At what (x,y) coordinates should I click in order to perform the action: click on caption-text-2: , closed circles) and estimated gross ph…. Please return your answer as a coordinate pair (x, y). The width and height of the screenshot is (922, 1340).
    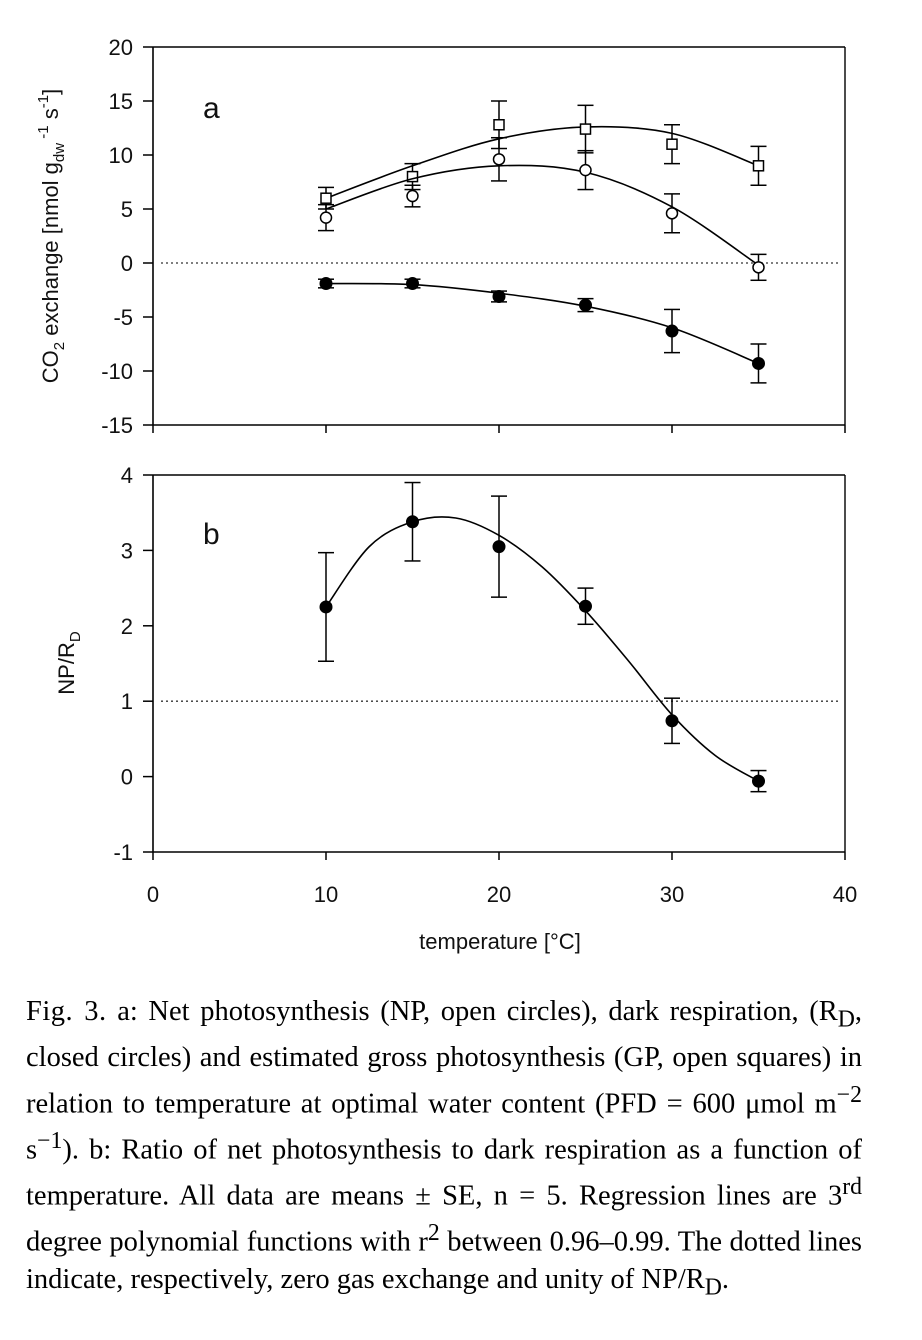
    Looking at the image, I should click on (444, 1058).